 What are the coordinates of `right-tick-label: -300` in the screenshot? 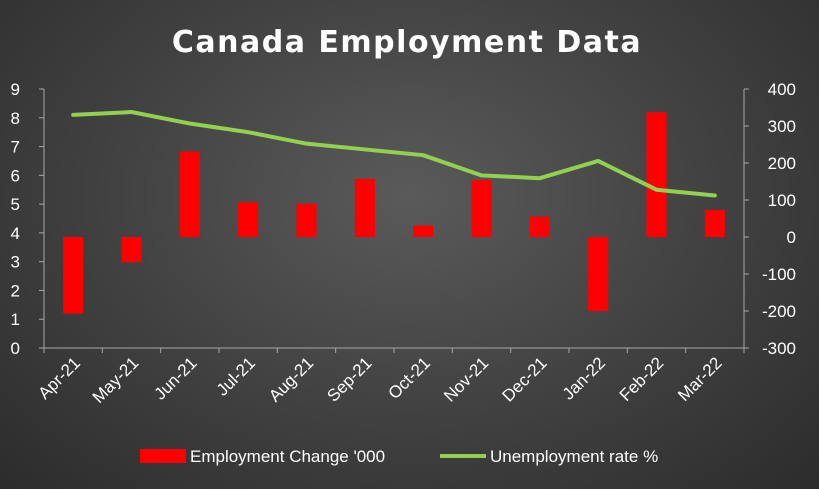 It's located at (779, 348).